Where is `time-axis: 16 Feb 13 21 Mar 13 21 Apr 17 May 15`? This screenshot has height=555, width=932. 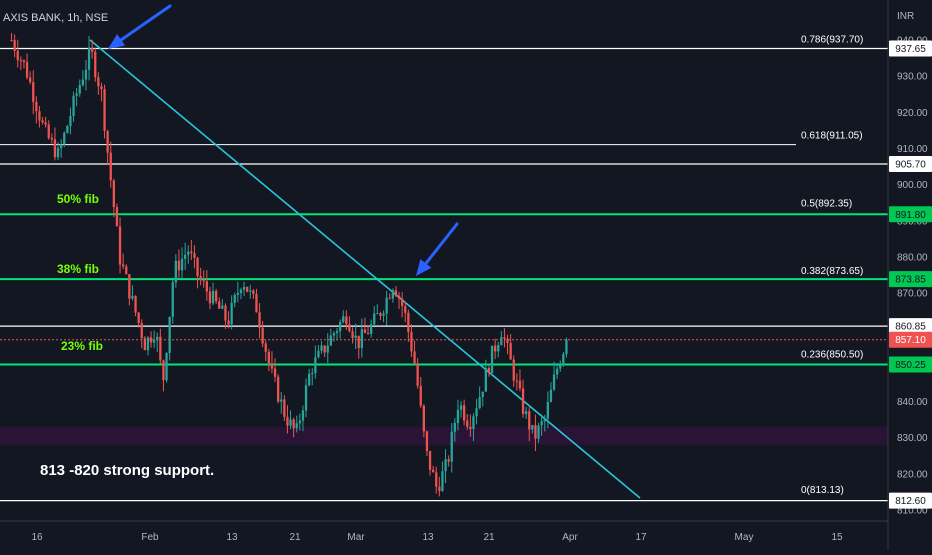
time-axis: 16 Feb 13 21 Mar 13 21 Apr 17 May 15 is located at coordinates (437, 537).